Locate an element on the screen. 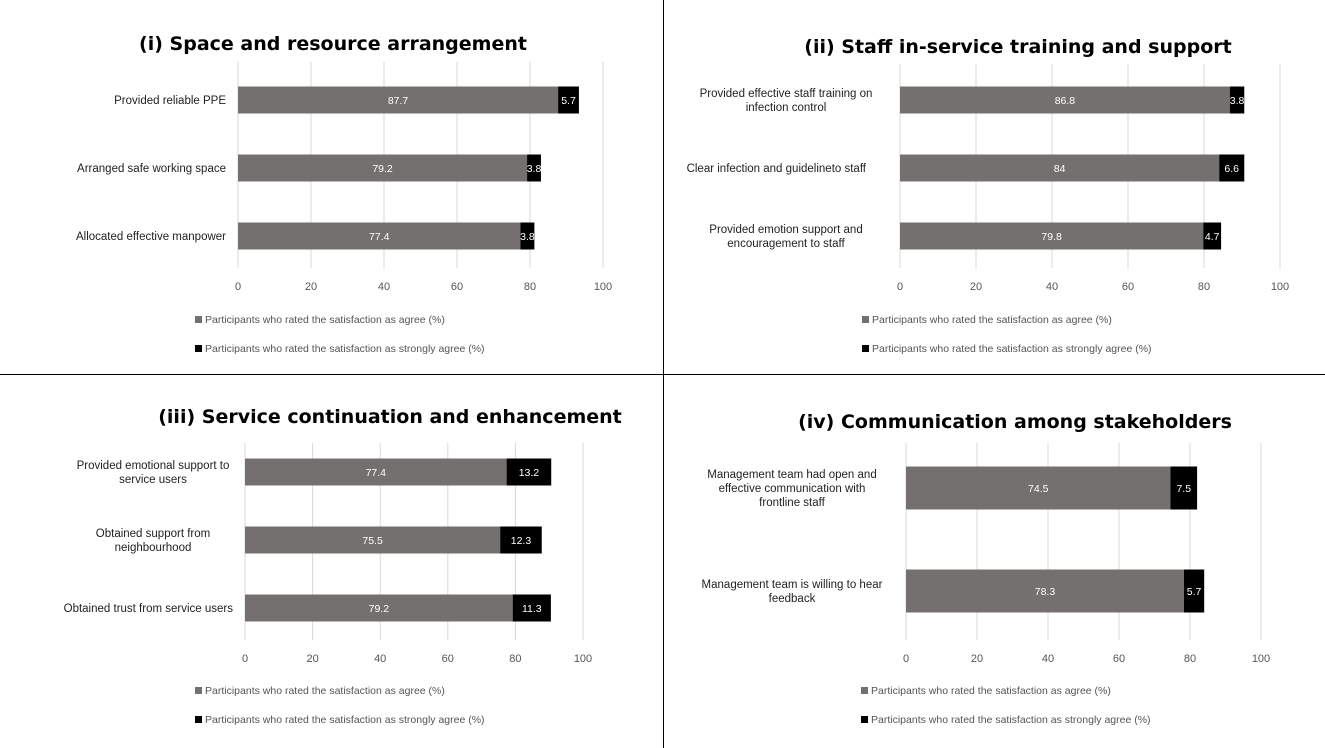 This screenshot has width=1325, height=748. data-label-strongly-agree: 6.6 is located at coordinates (1231, 169).